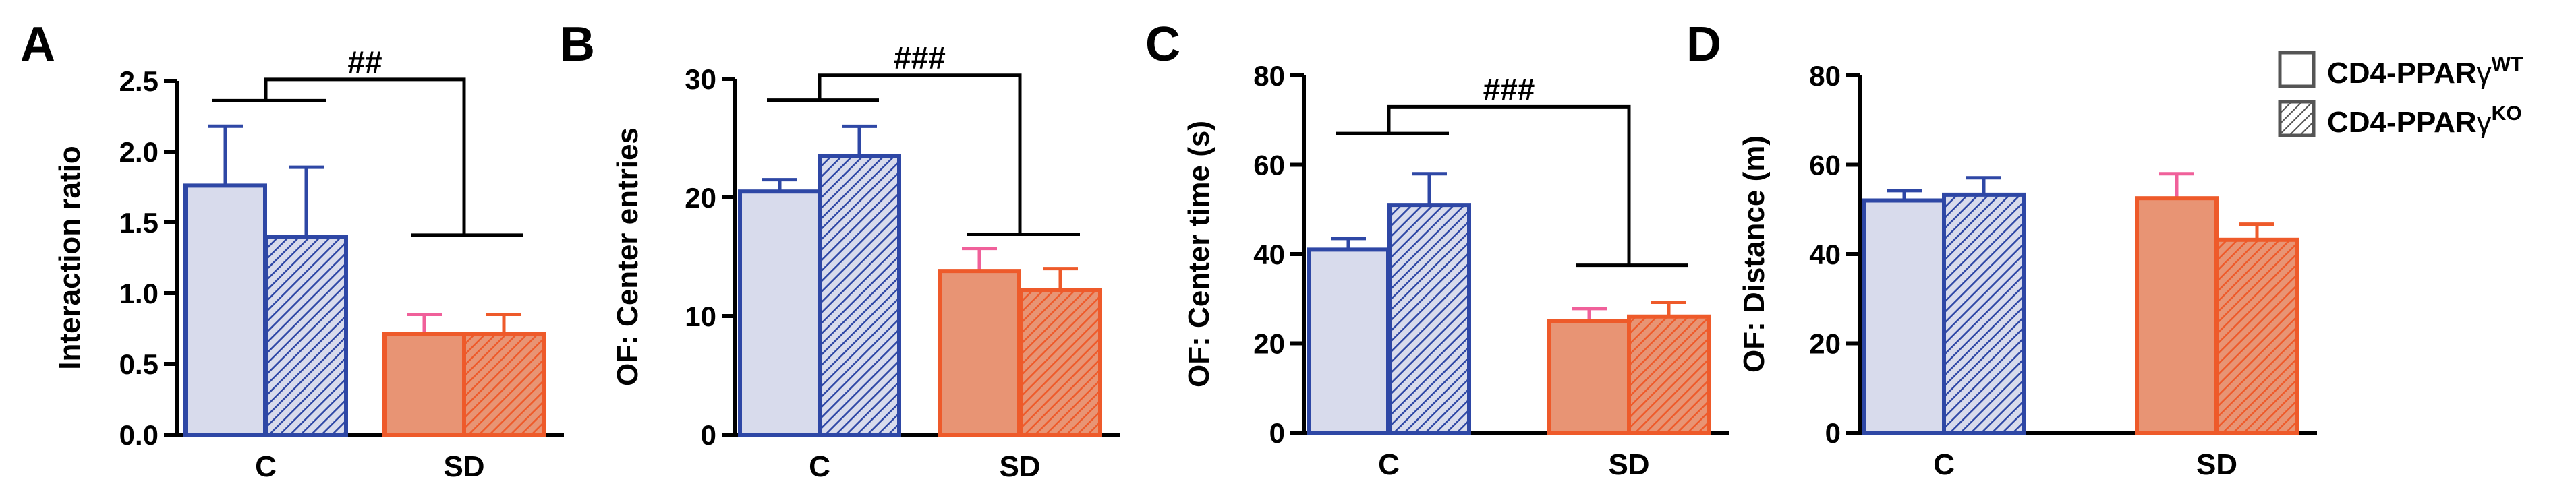 Image resolution: width=2576 pixels, height=496 pixels. I want to click on legend: CD4-PPARγWT CD4-PPARγKO, so click(2400, 95).